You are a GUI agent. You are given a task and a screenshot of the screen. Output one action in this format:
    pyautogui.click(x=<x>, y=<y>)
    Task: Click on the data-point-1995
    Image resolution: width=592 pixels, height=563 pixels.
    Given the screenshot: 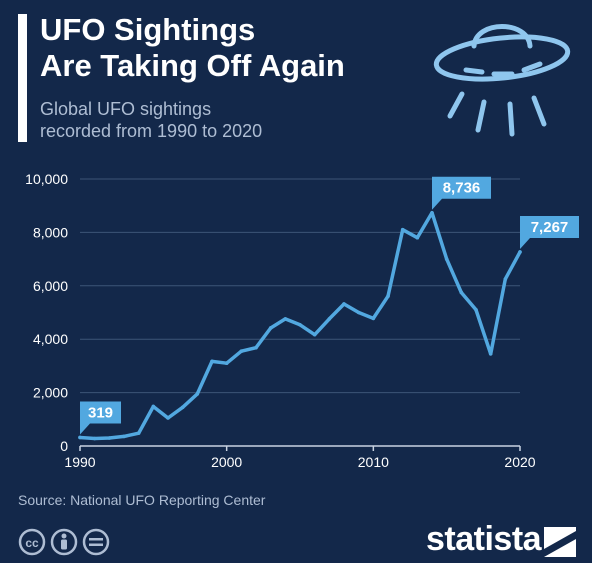 What is the action you would take?
    pyautogui.click(x=153, y=406)
    